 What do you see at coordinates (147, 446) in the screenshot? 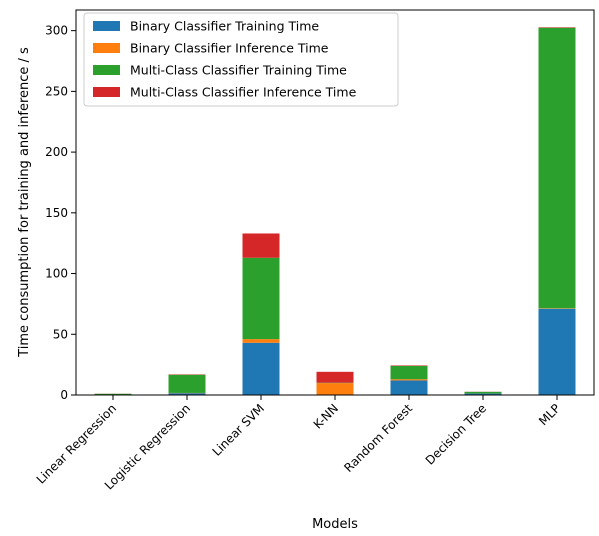
I see `x-tick-label: Logistic Regression` at bounding box center [147, 446].